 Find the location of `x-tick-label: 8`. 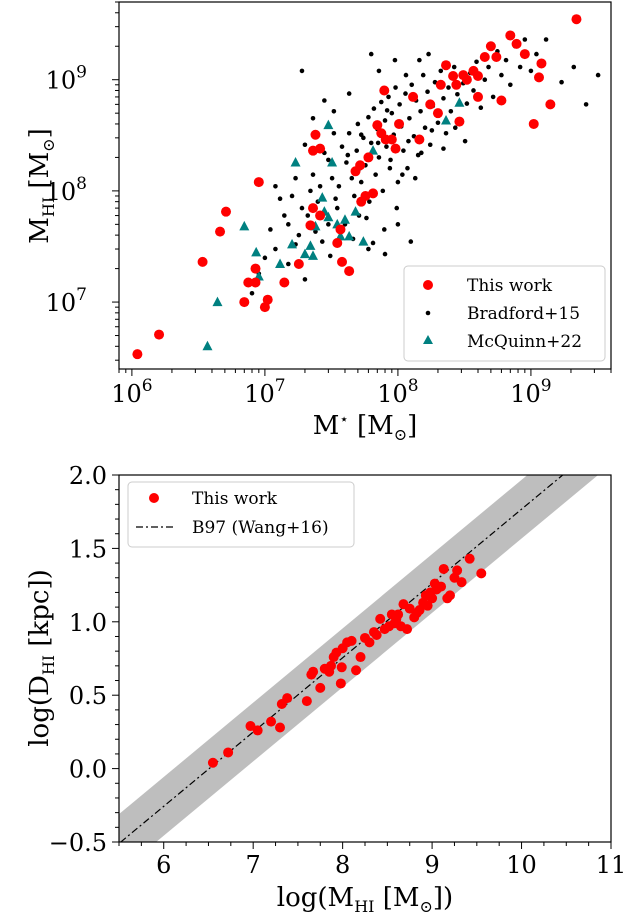

x-tick-label: 8 is located at coordinates (342, 865).